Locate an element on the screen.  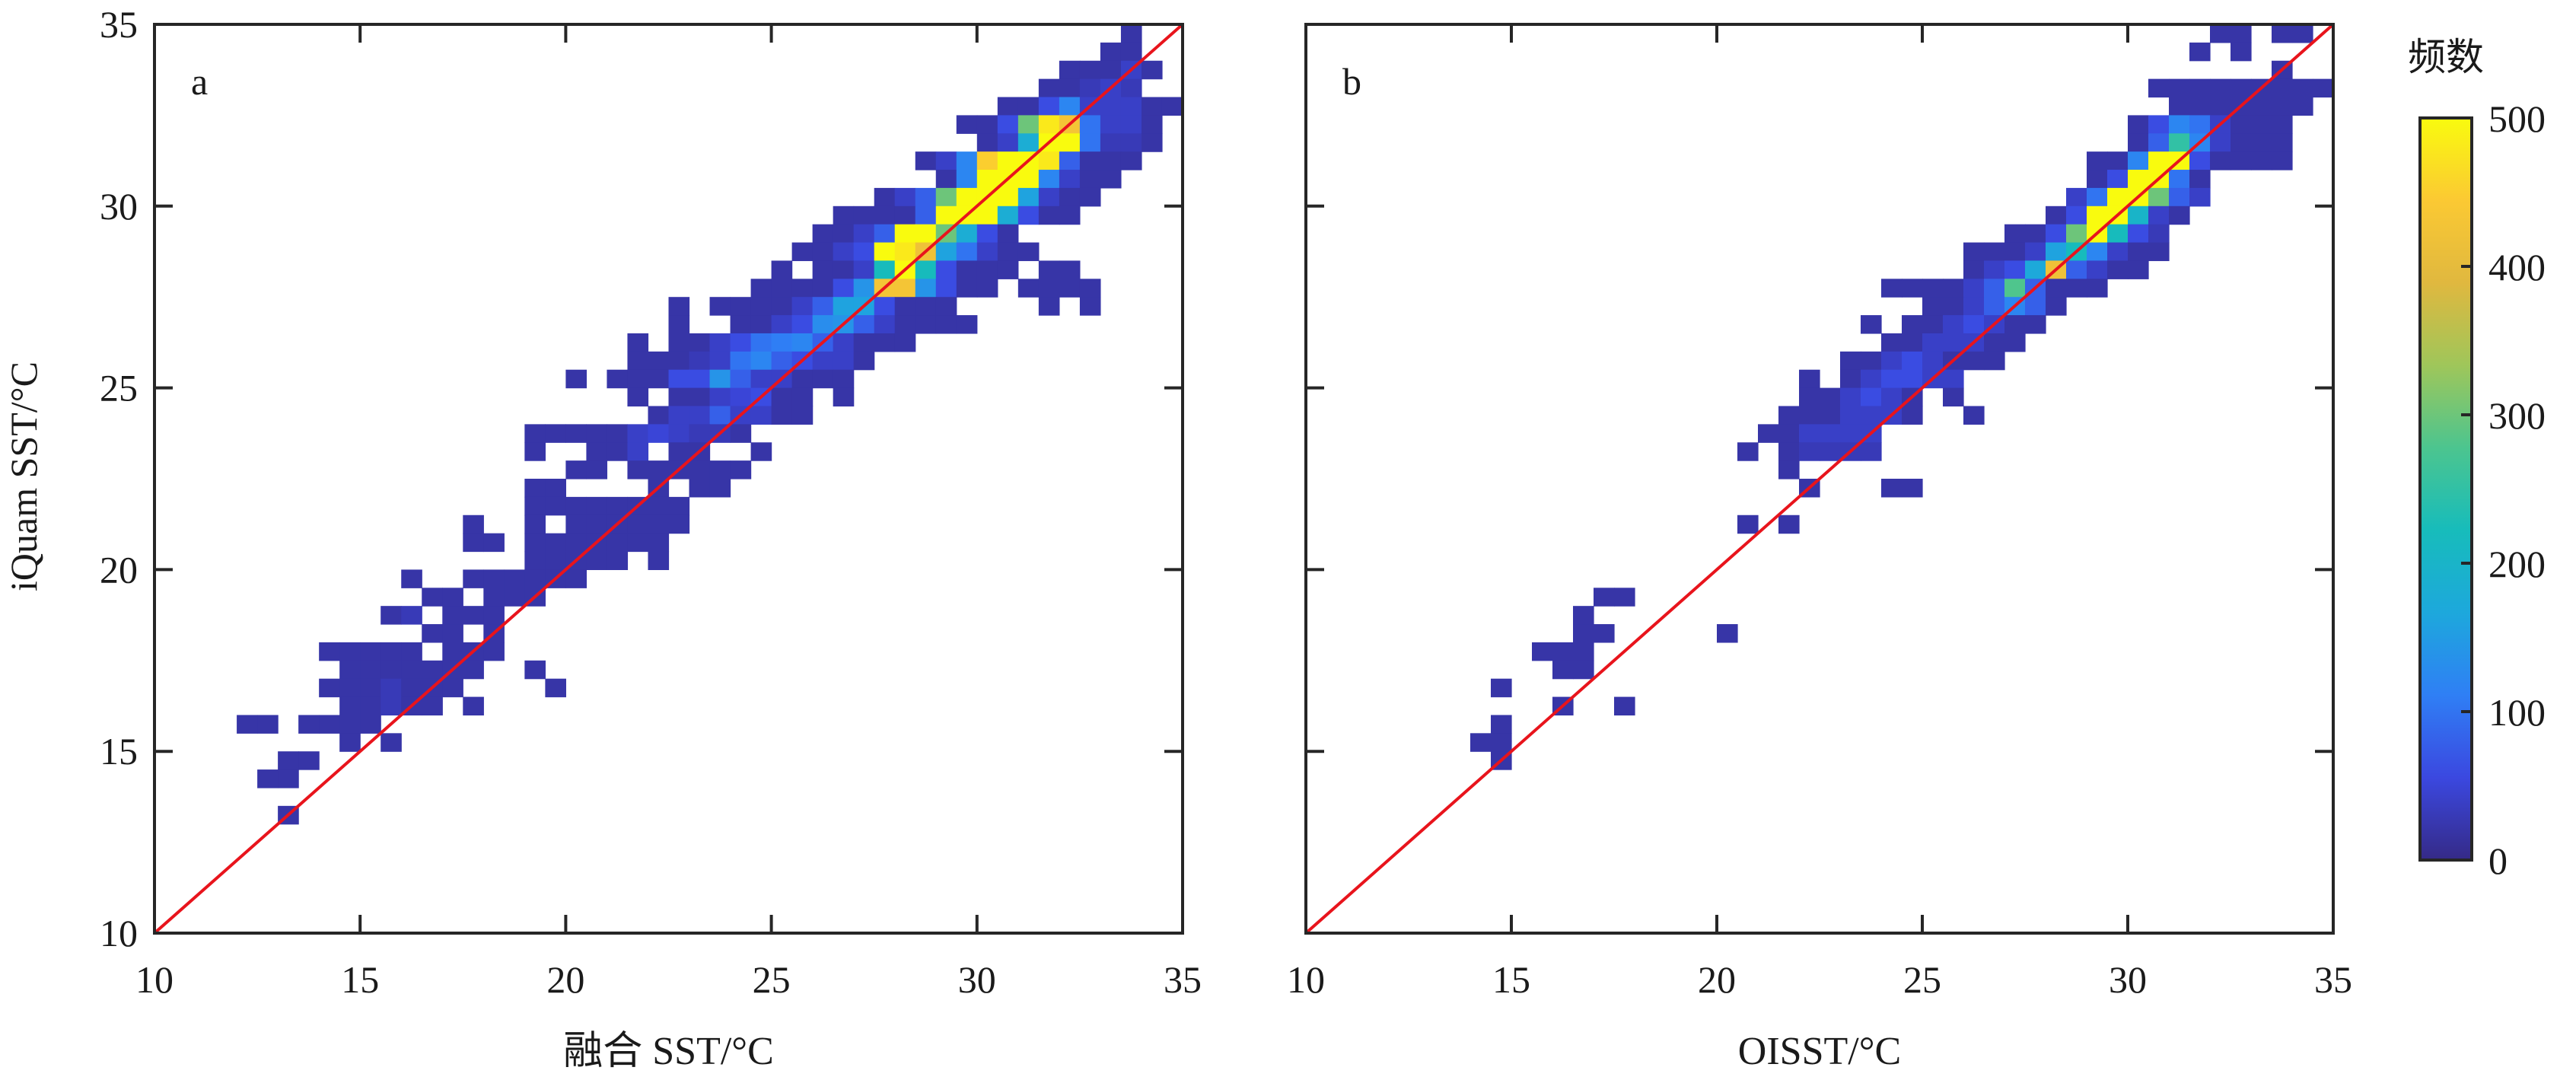
colorbar-tick-label: 400 is located at coordinates (2517, 267).